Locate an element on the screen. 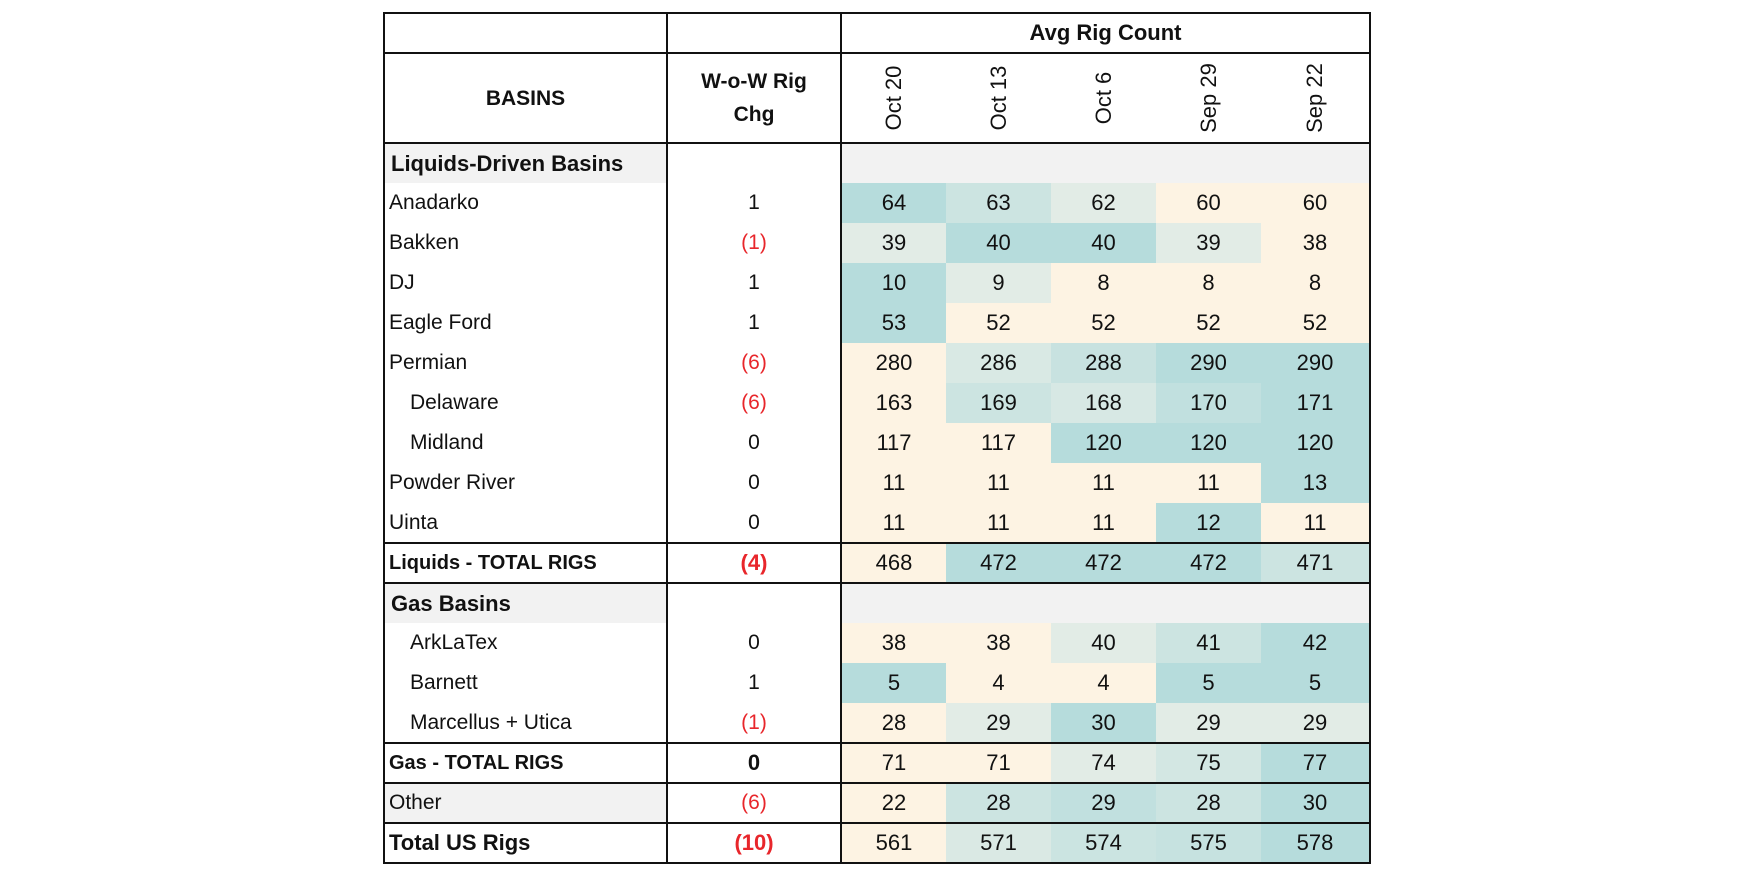 The width and height of the screenshot is (1750, 875). date-header: Oct 20 is located at coordinates (893, 98).